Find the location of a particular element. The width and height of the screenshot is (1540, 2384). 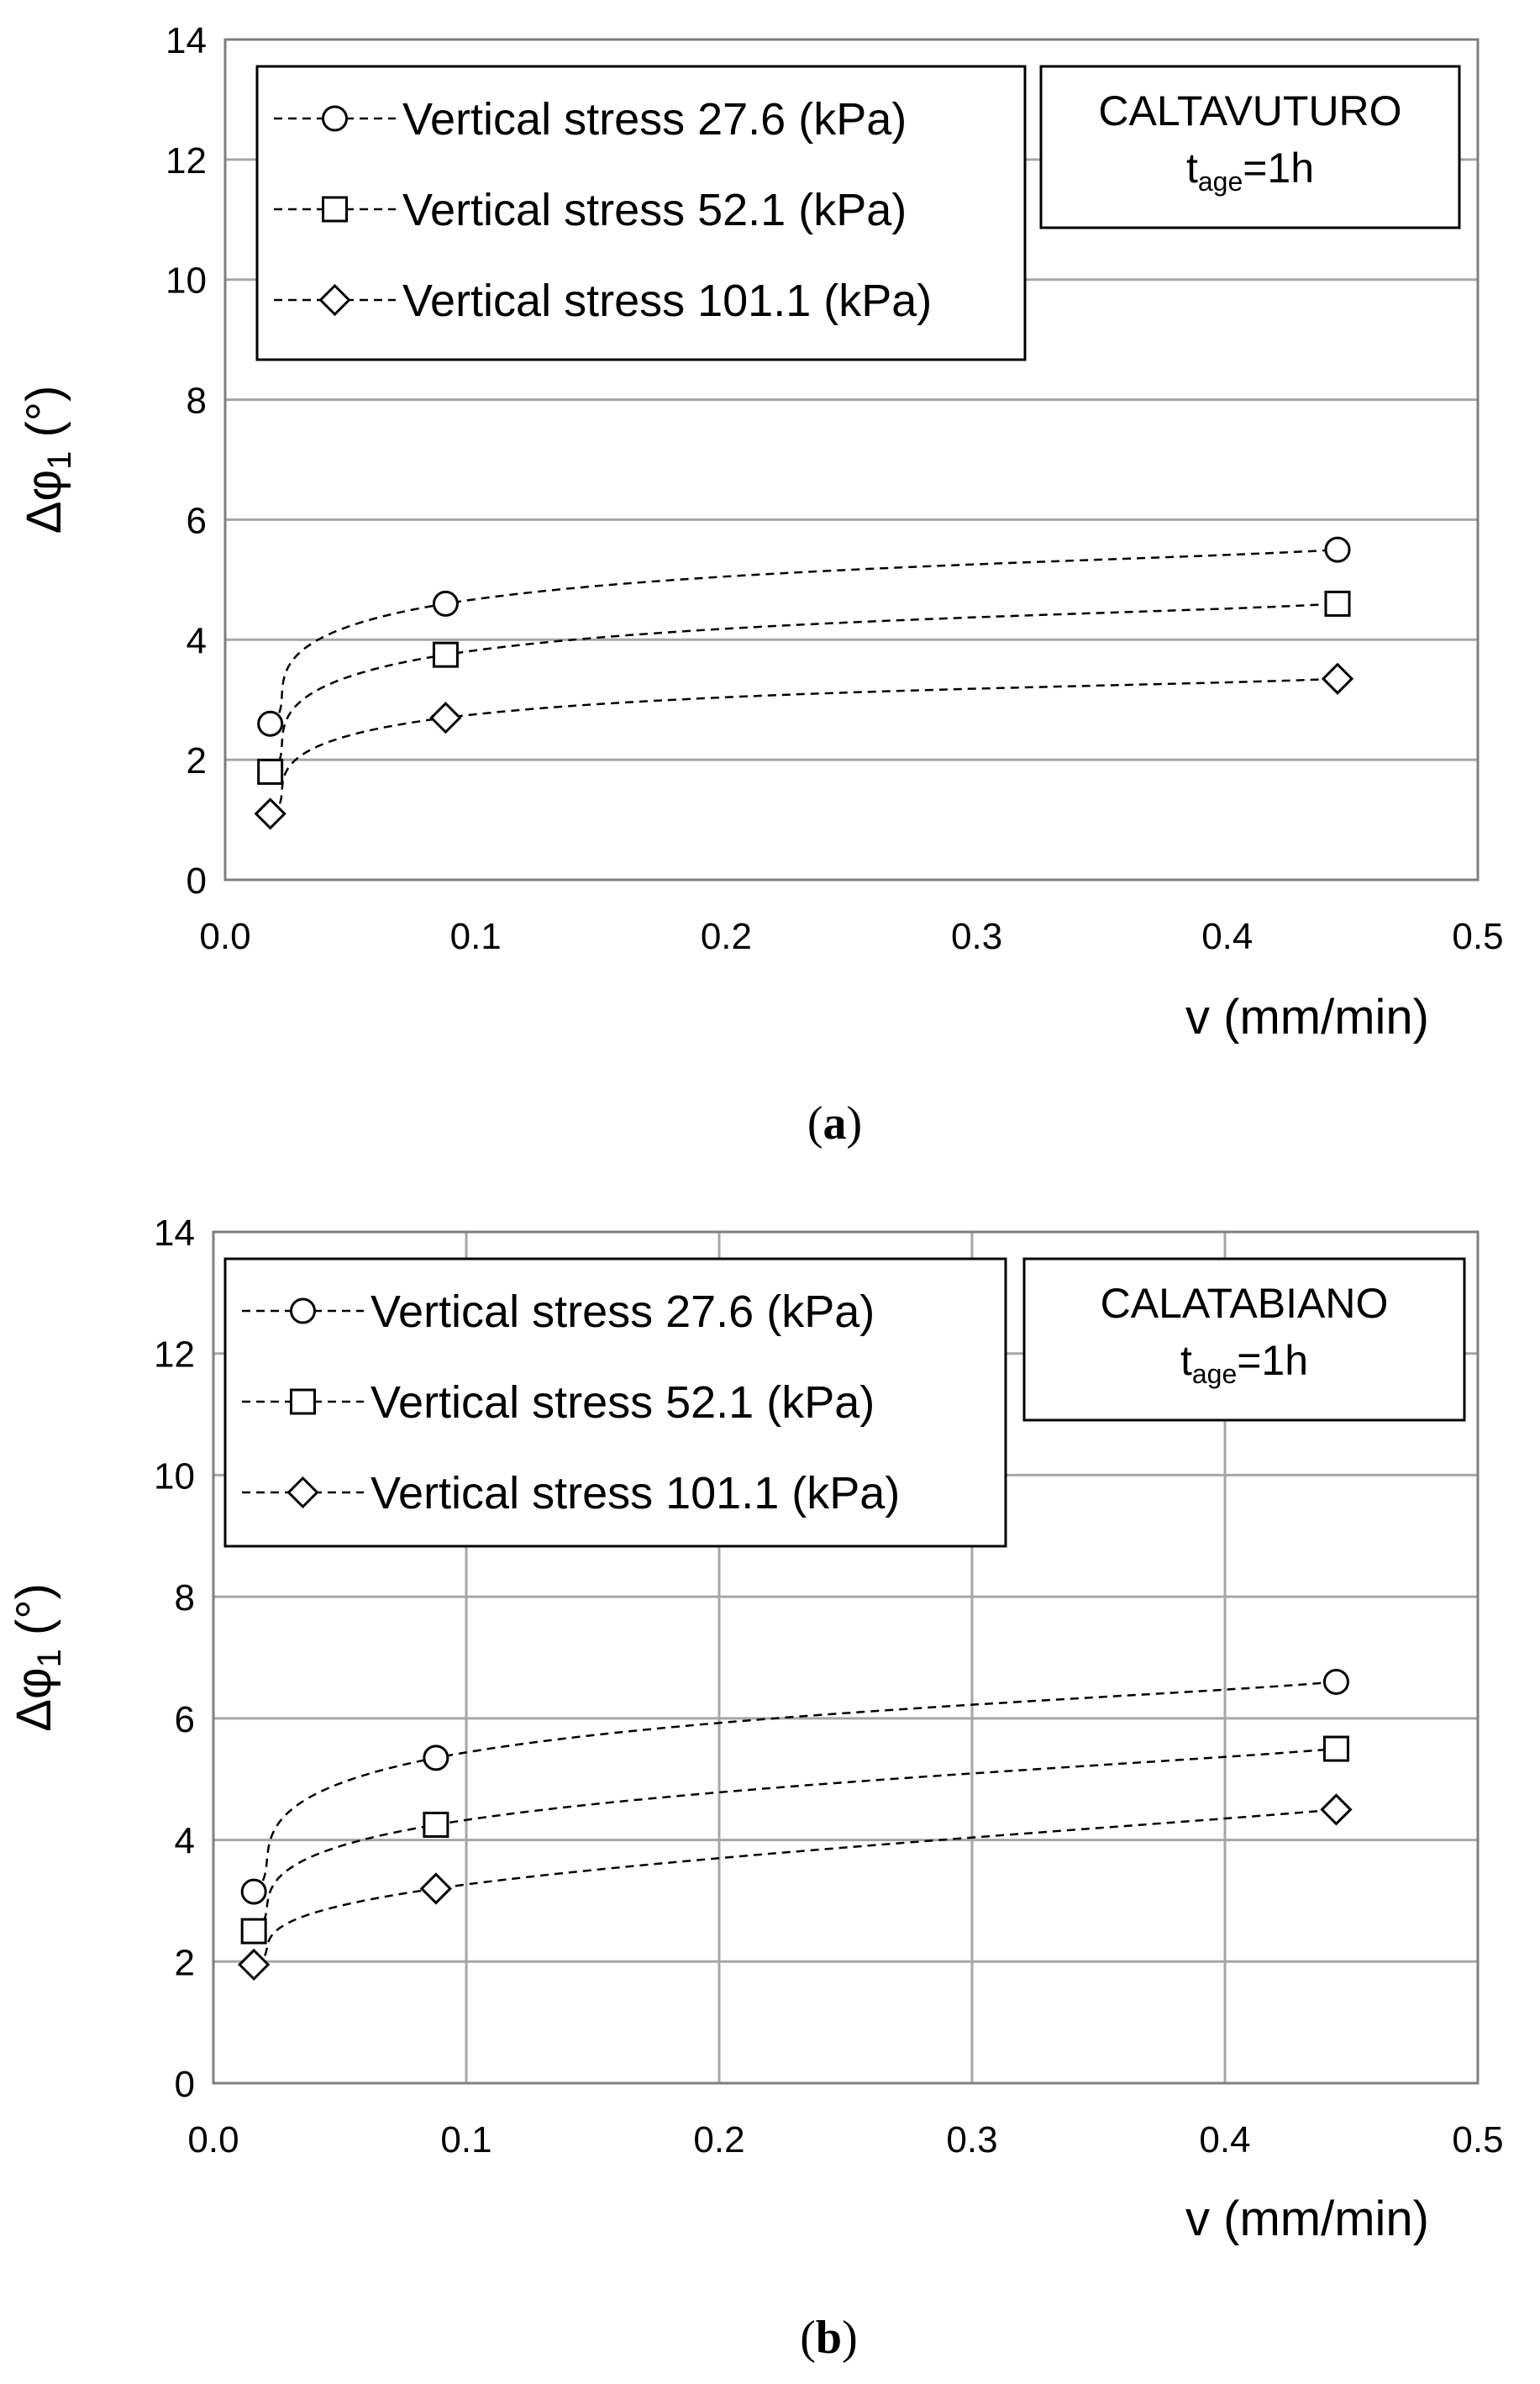

chart-a-y-axis-label-subscript: 1 is located at coordinates (60, 460).